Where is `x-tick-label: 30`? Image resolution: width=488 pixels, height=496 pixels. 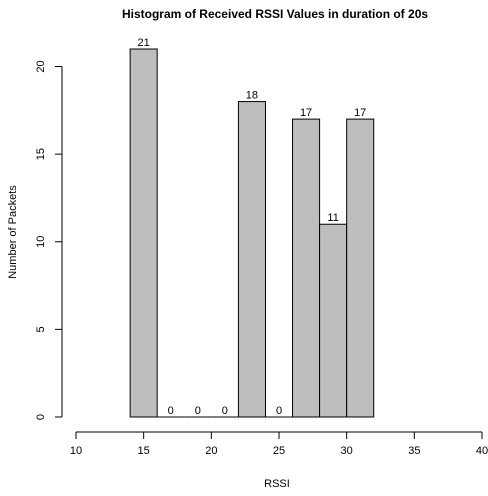
x-tick-label: 30 is located at coordinates (347, 451).